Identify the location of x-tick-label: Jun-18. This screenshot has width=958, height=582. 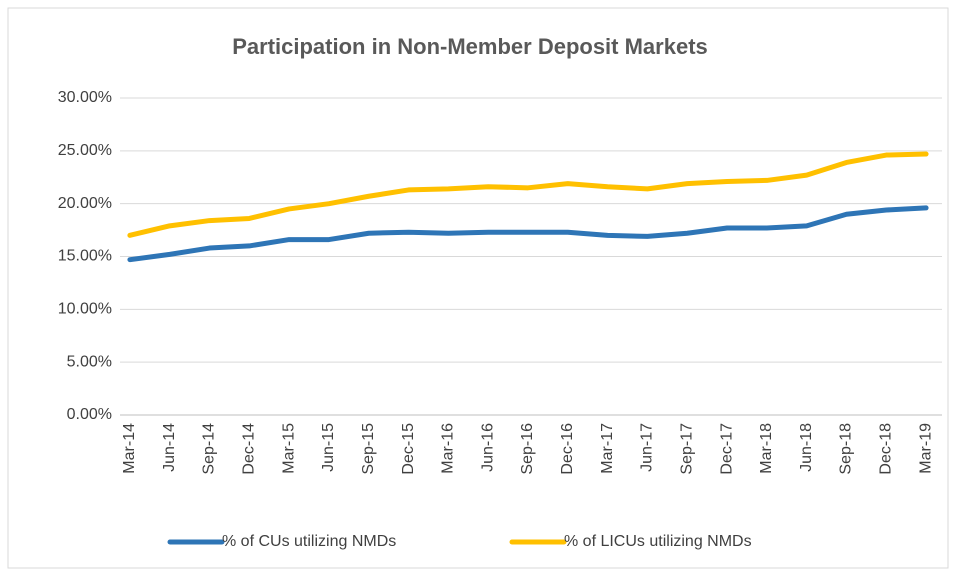
(806, 447).